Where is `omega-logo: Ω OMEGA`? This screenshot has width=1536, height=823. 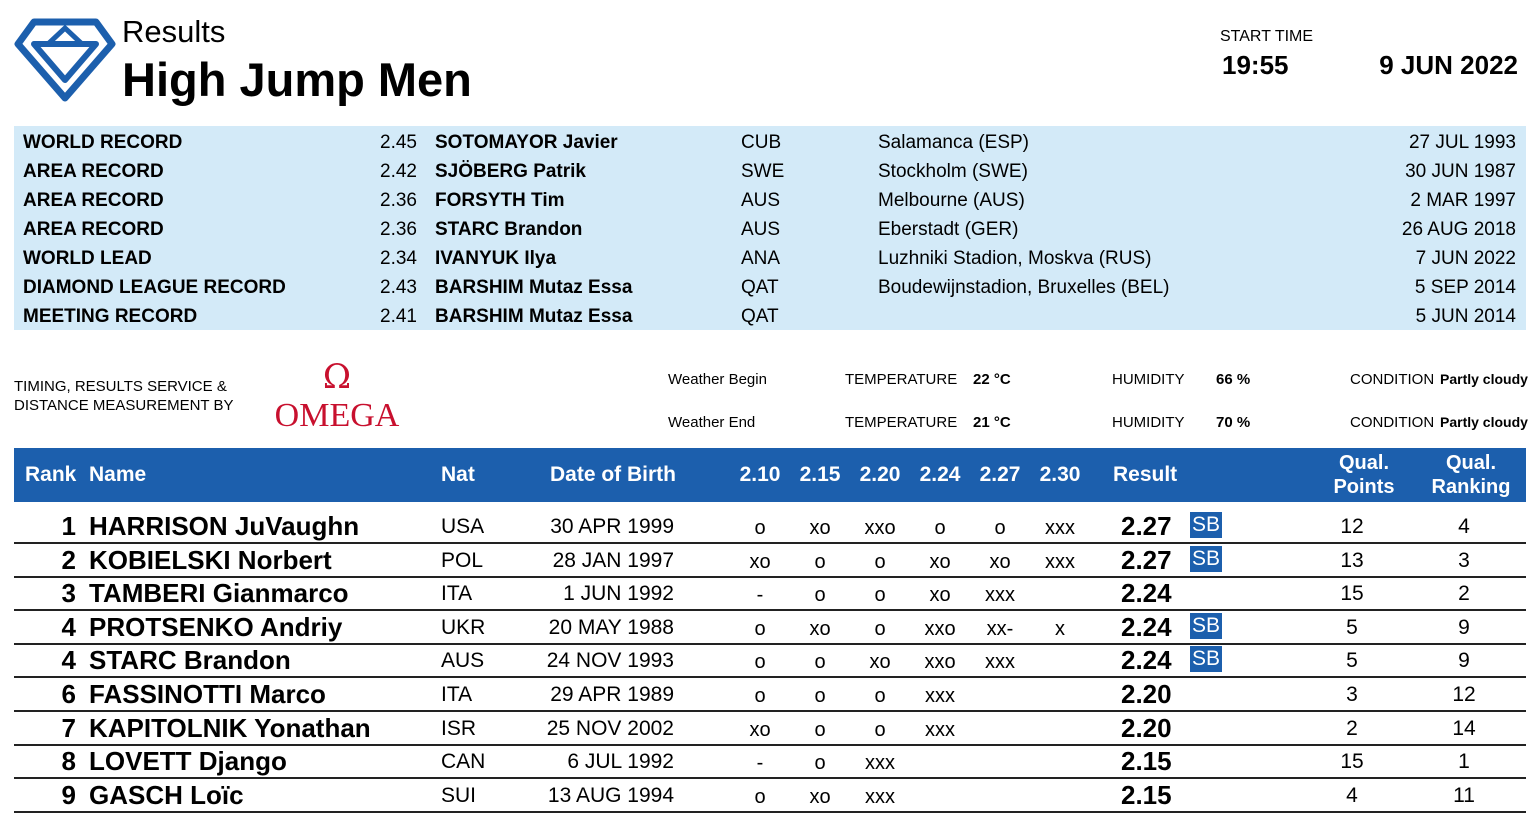
omega-logo: Ω OMEGA is located at coordinates (337, 396).